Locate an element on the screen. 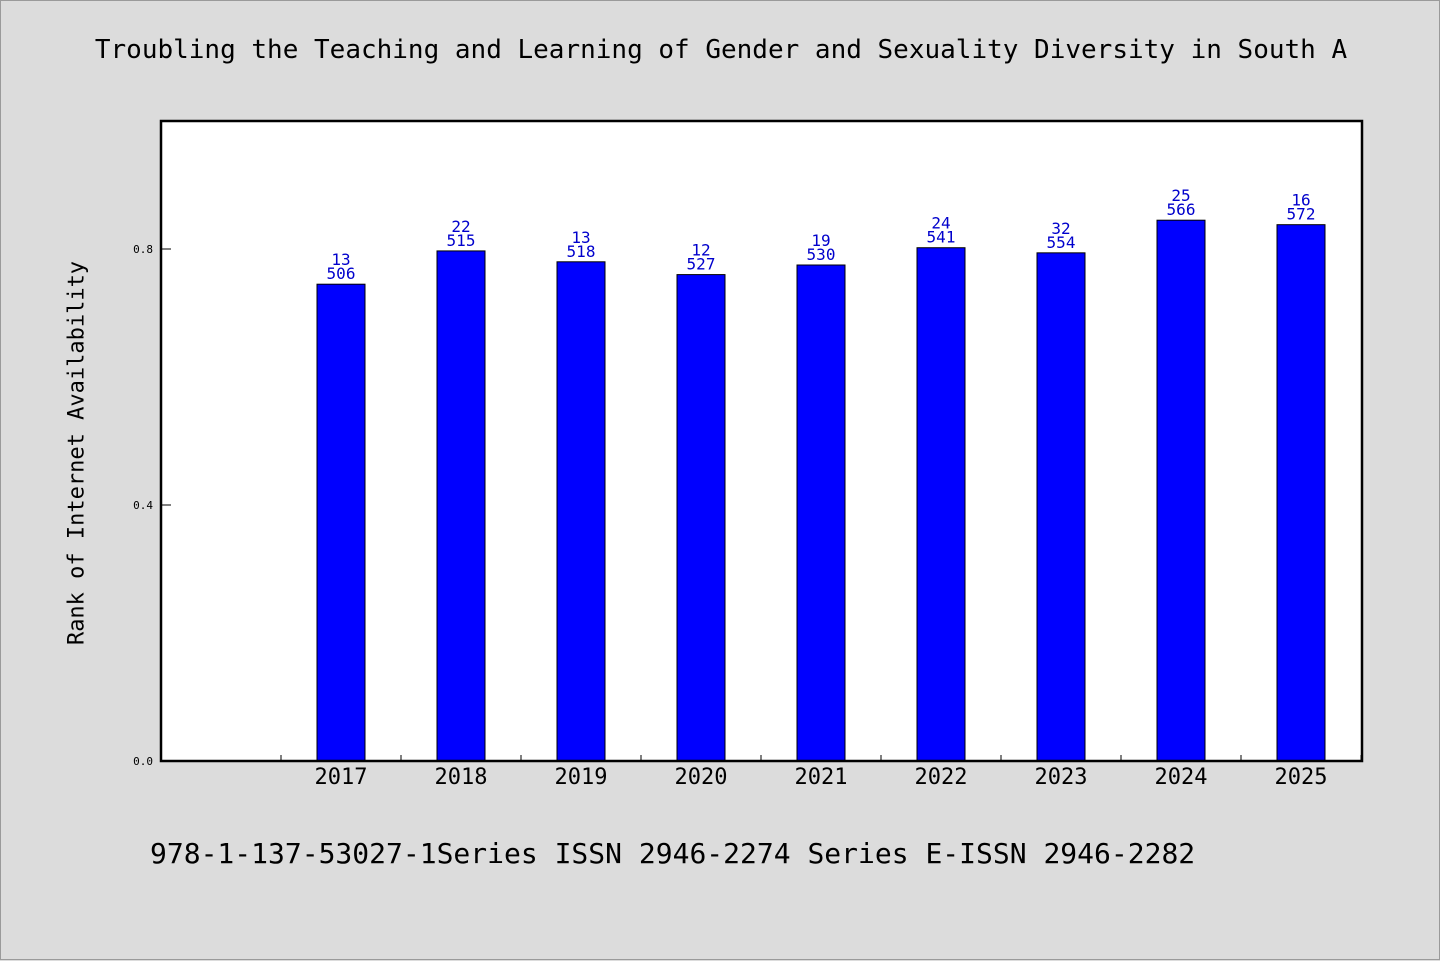 The width and height of the screenshot is (1440, 961). bar-label-bottom: 566 is located at coordinates (1181, 209).